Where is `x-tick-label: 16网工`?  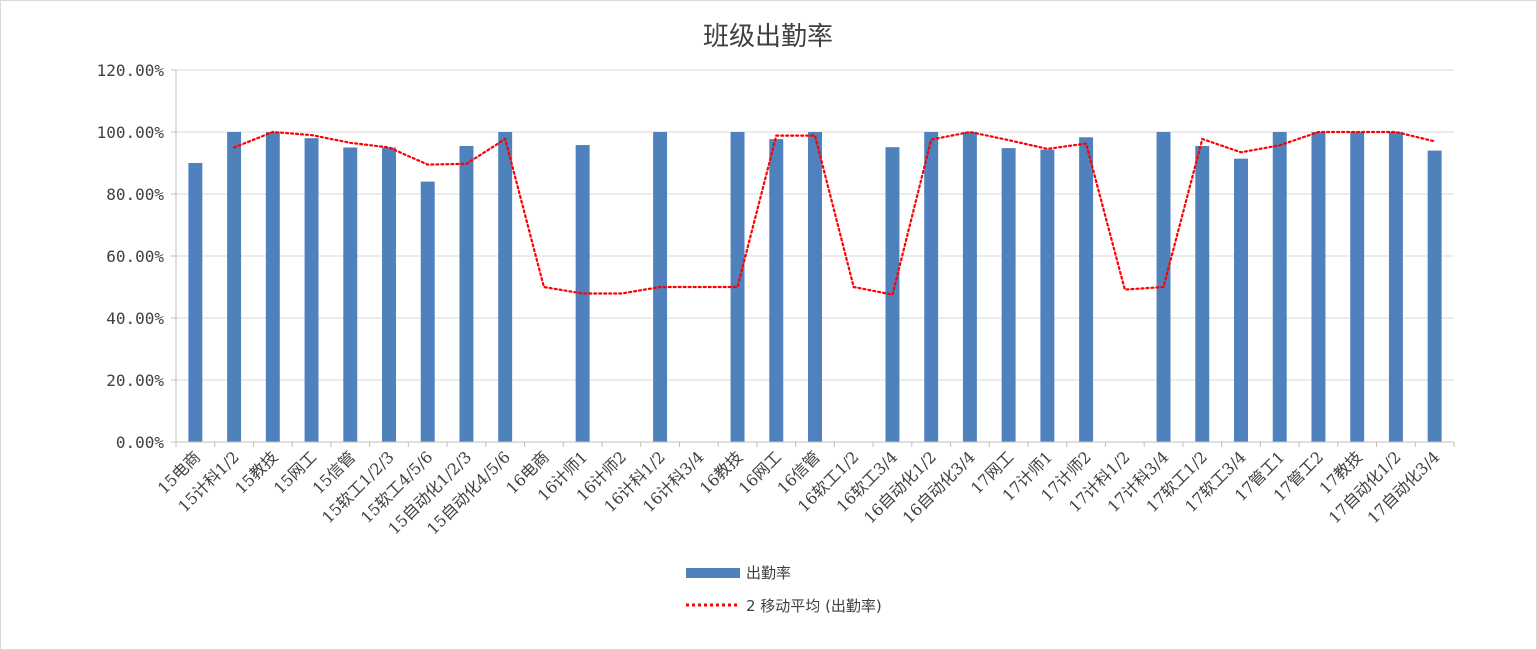
x-tick-label: 16网工 is located at coordinates (760, 472).